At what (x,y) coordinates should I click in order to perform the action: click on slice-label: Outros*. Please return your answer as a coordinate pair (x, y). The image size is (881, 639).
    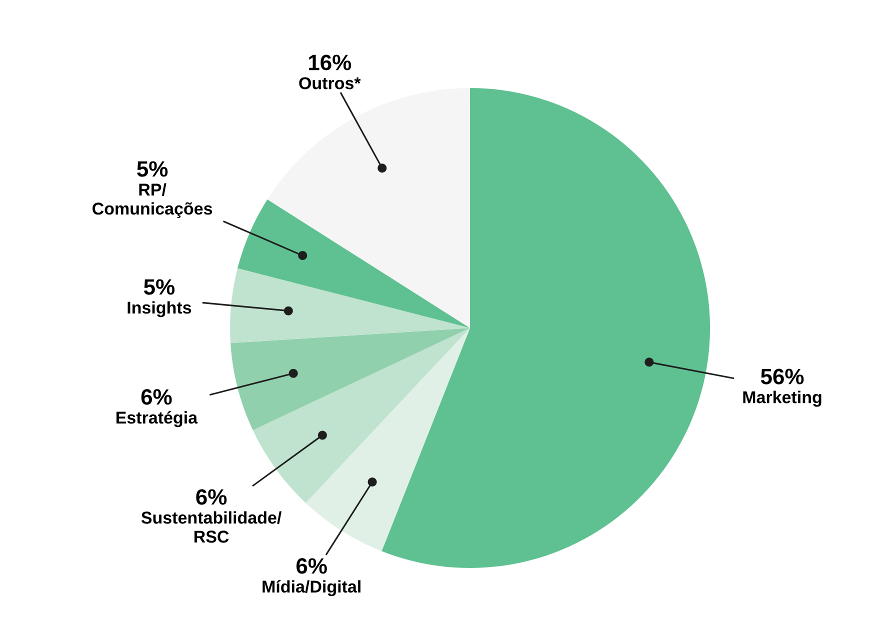
    Looking at the image, I should click on (330, 83).